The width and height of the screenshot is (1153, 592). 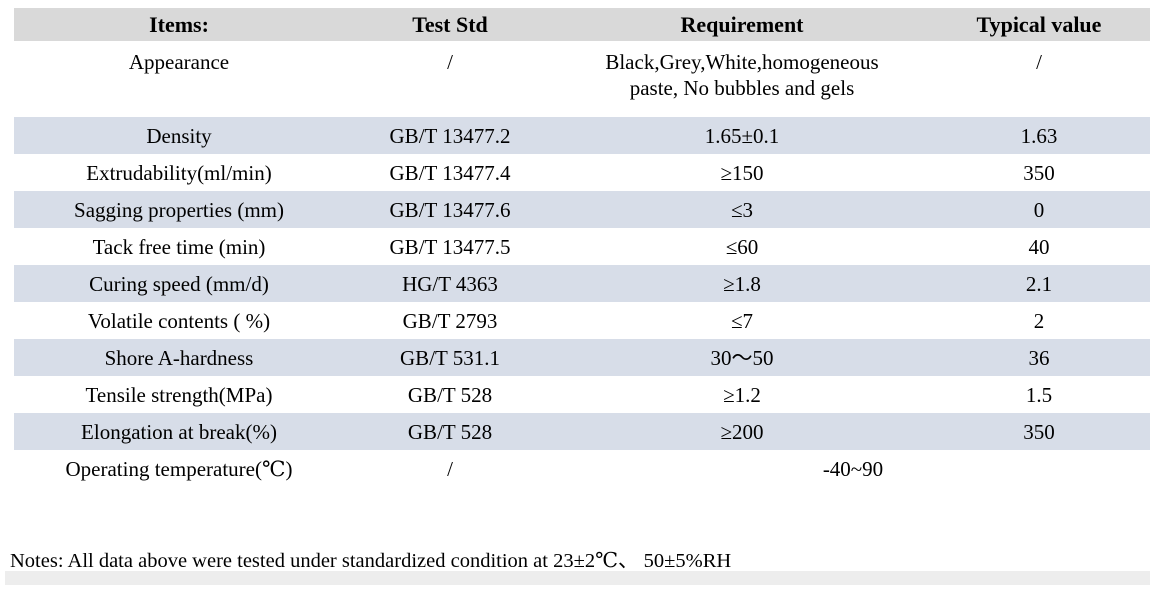 What do you see at coordinates (742, 431) in the screenshot?
I see `requirement-cell: ≥200` at bounding box center [742, 431].